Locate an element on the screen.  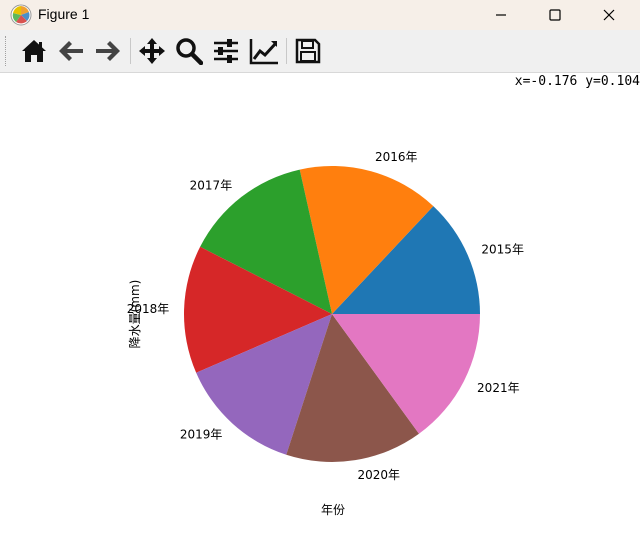
pie-slice-label: 2020年 is located at coordinates (378, 475).